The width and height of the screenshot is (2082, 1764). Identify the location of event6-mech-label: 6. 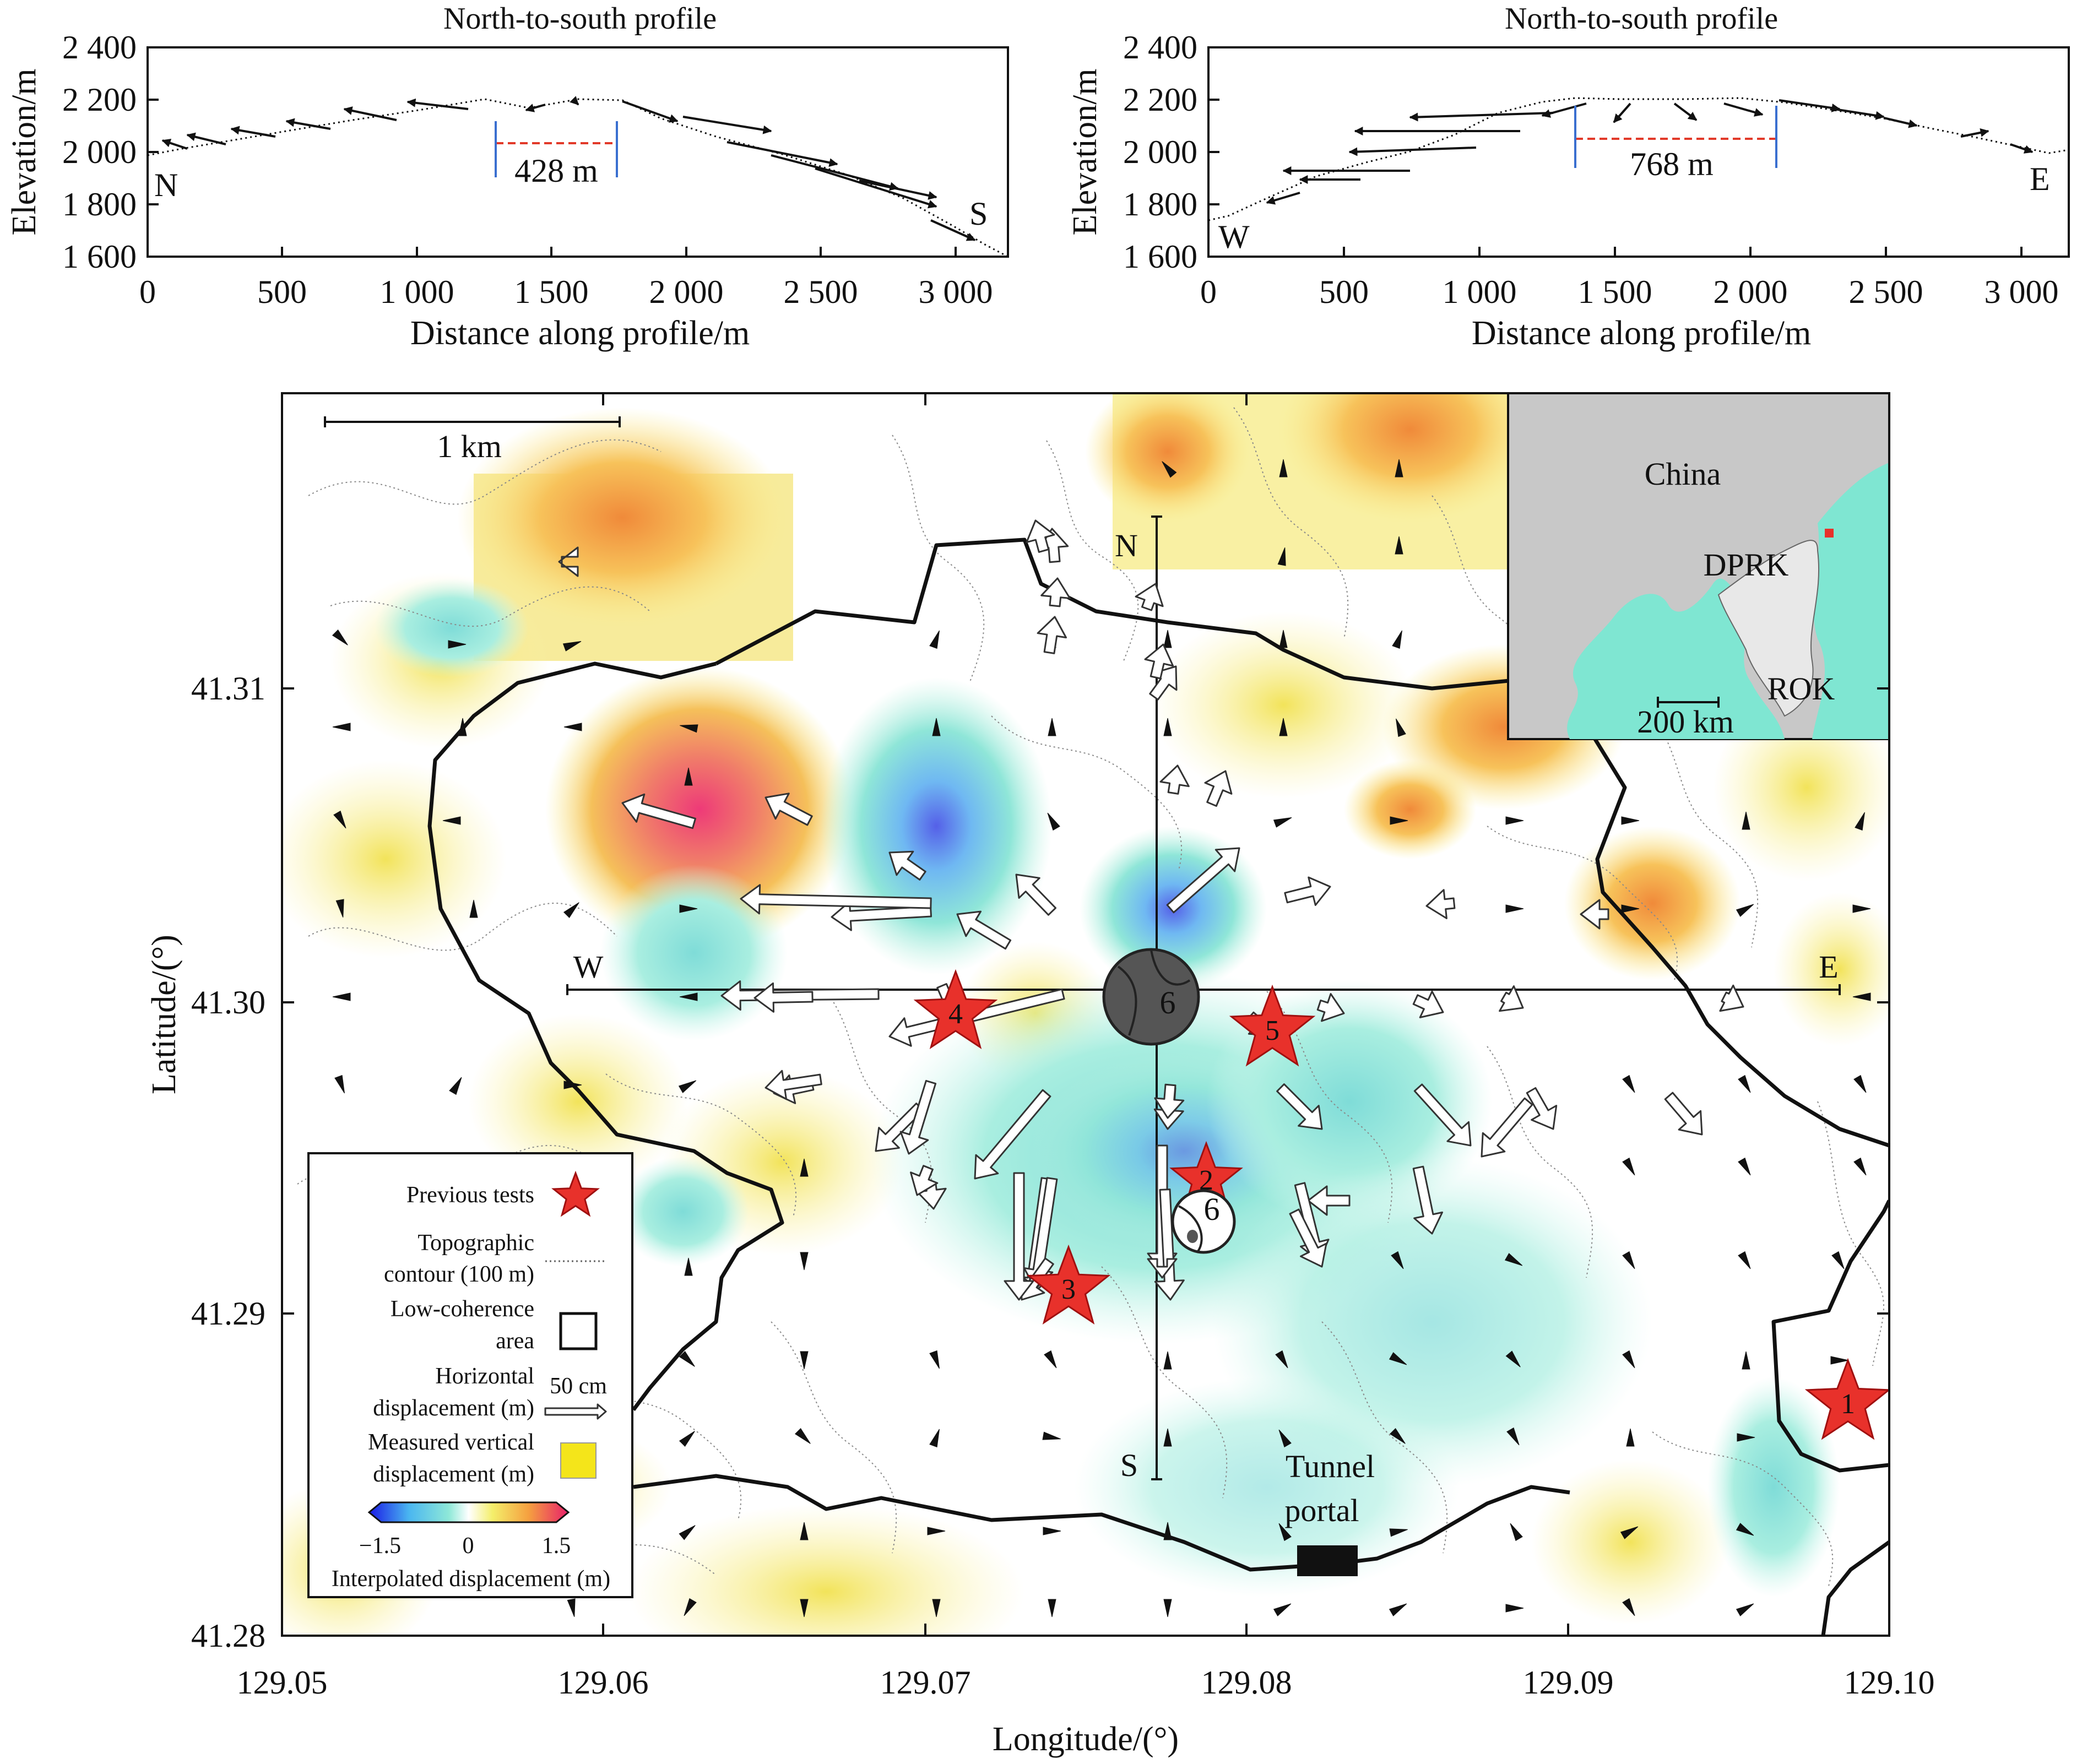
(1212, 1209).